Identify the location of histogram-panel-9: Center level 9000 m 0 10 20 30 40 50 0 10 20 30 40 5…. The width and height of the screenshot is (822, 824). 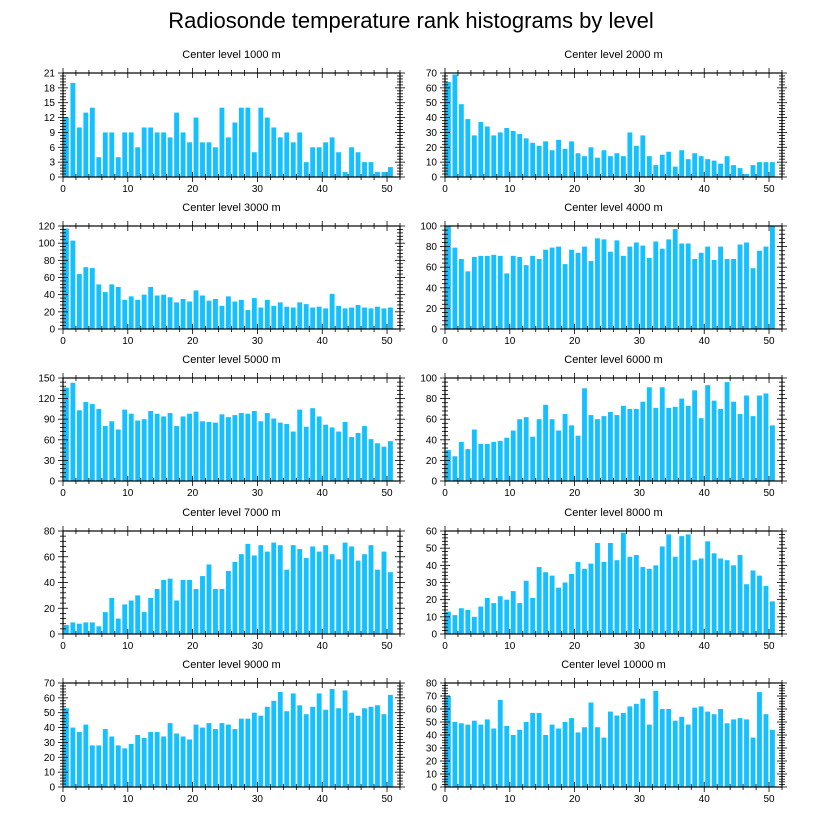
(224, 732).